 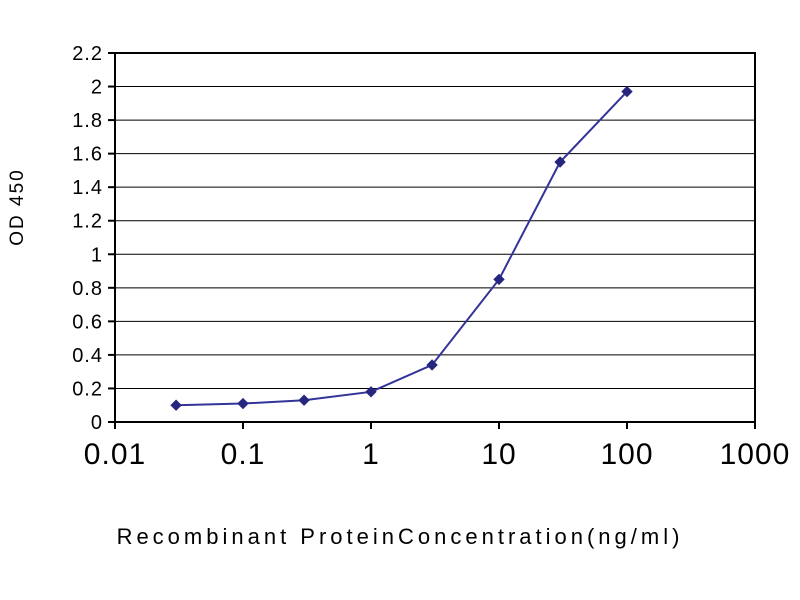 What do you see at coordinates (97, 88) in the screenshot?
I see `y-tick-label: 2` at bounding box center [97, 88].